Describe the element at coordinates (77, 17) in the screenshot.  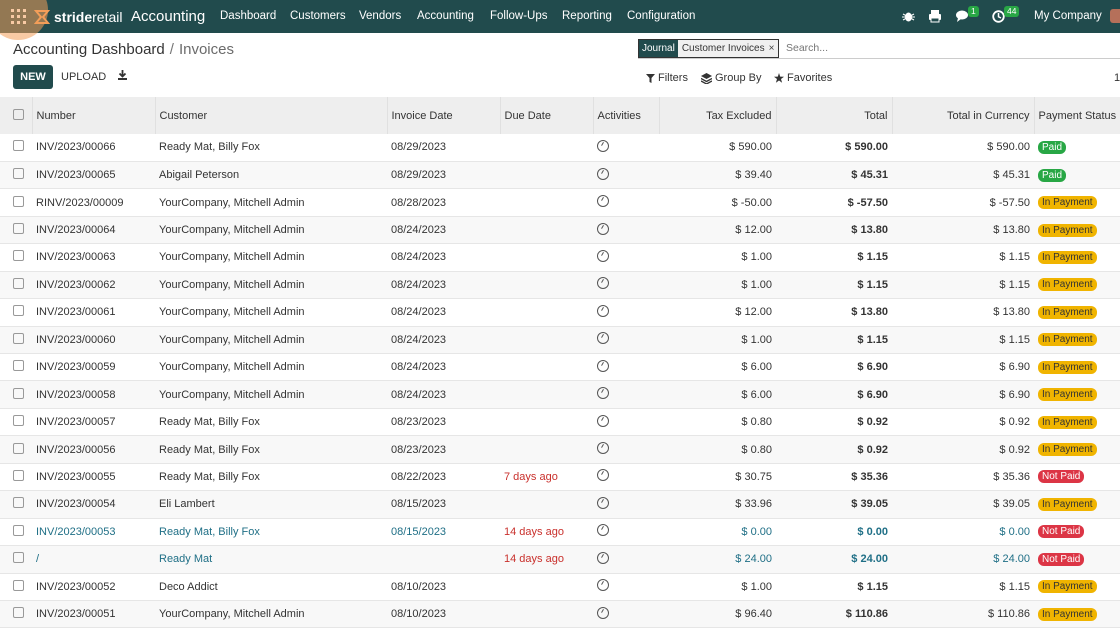
I see `brand-logo: stride retail` at that location.